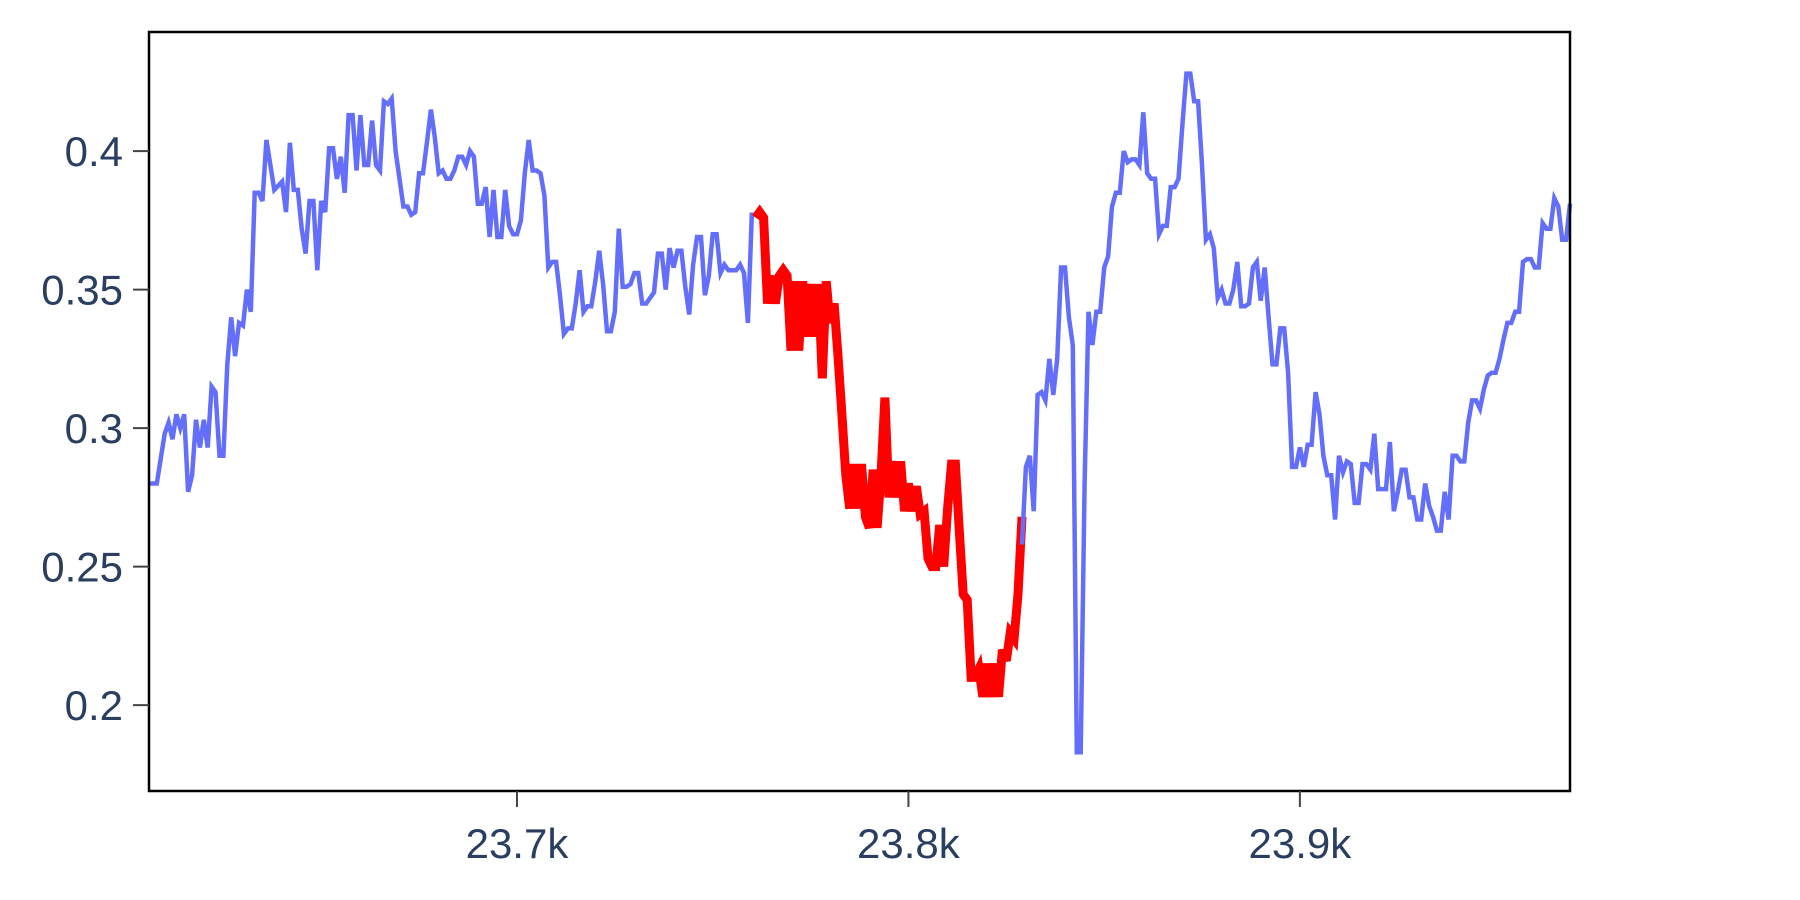 The width and height of the screenshot is (1800, 900). What do you see at coordinates (518, 843) in the screenshot?
I see `x-tick-label-1: 23.7k` at bounding box center [518, 843].